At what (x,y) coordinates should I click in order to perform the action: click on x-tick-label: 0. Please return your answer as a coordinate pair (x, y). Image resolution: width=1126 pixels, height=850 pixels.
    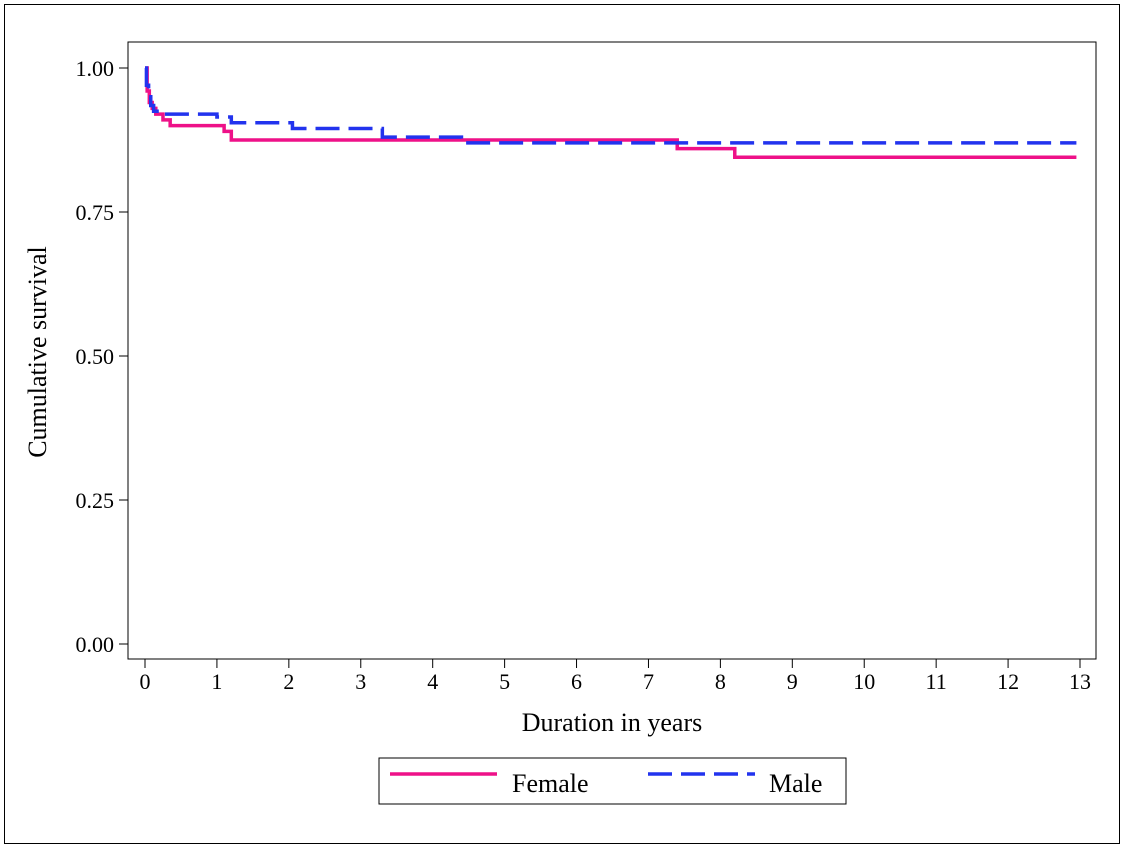
    Looking at the image, I should click on (145, 681).